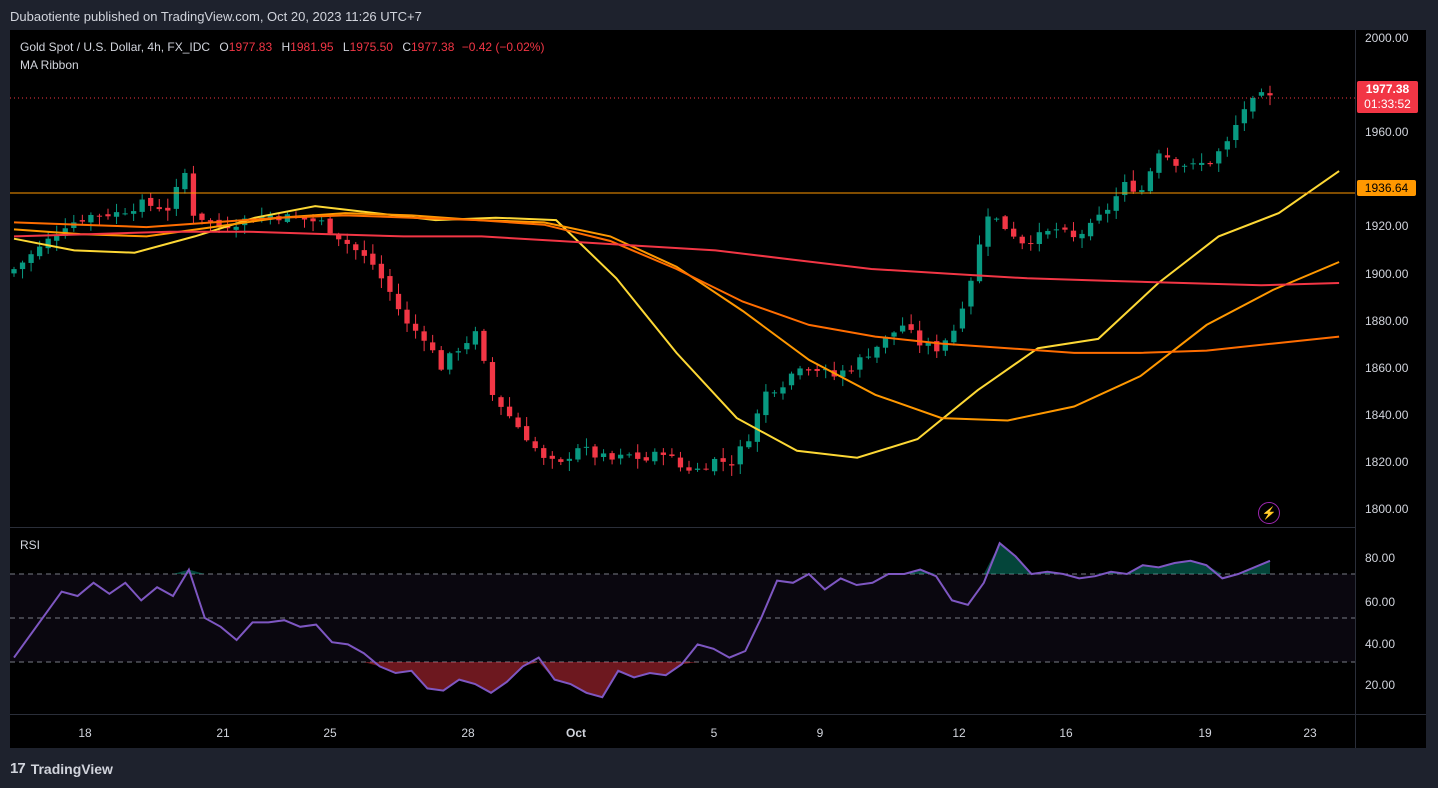 The height and width of the screenshot is (788, 1438). Describe the element at coordinates (1066, 733) in the screenshot. I see `time-tick: 16` at that location.